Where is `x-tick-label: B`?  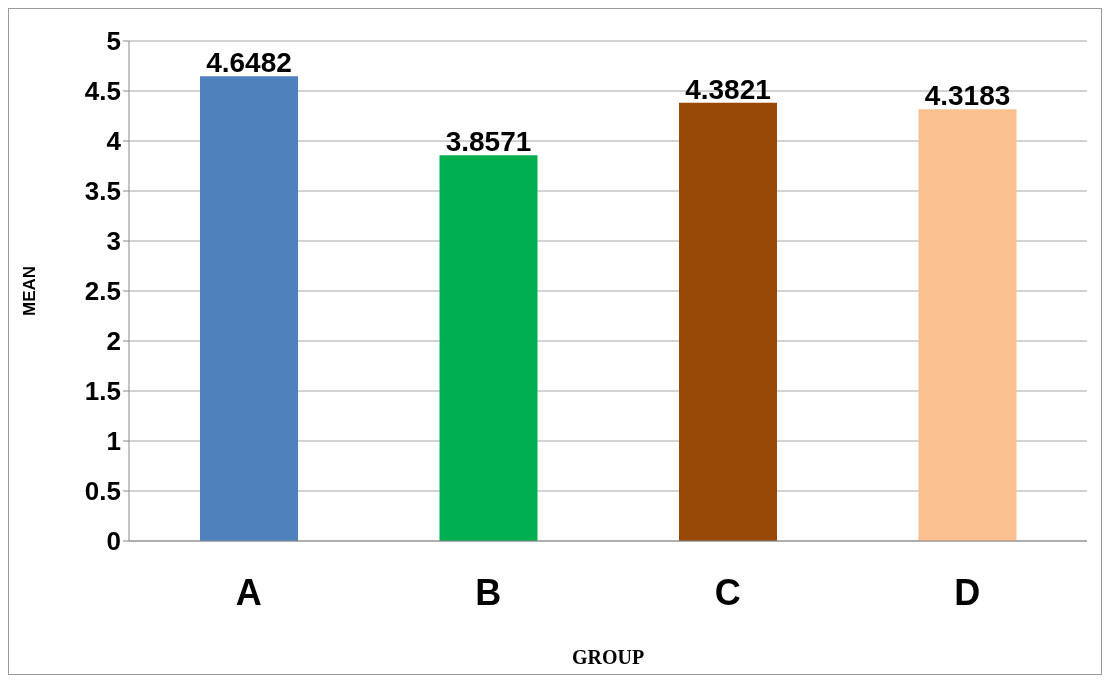
x-tick-label: B is located at coordinates (488, 592).